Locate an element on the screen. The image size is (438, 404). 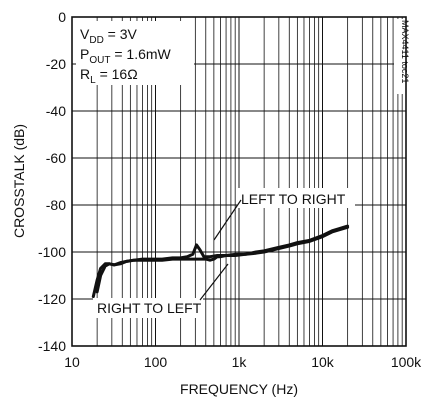
x-tick-label: 100 is located at coordinates (156, 362).